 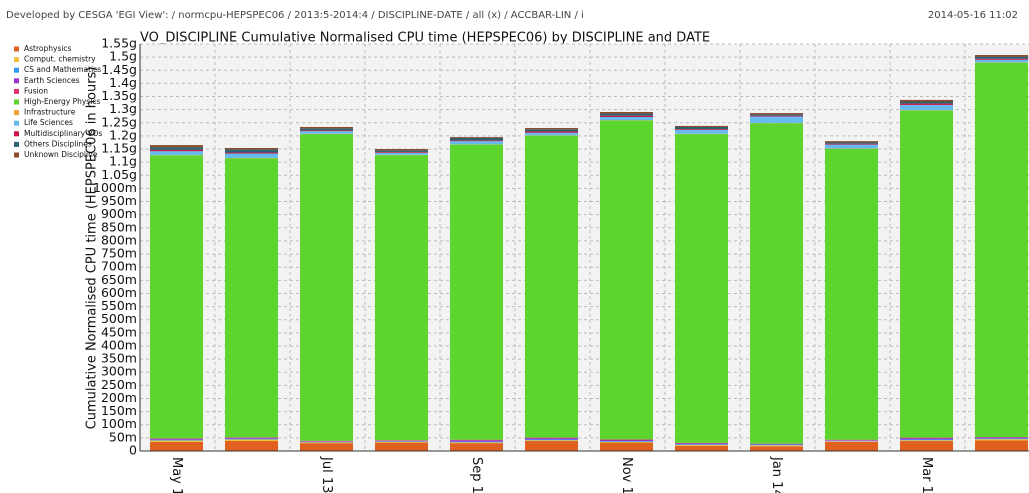 What do you see at coordinates (973, 15) in the screenshot?
I see `header-right: 2014-05-16 11:02` at bounding box center [973, 15].